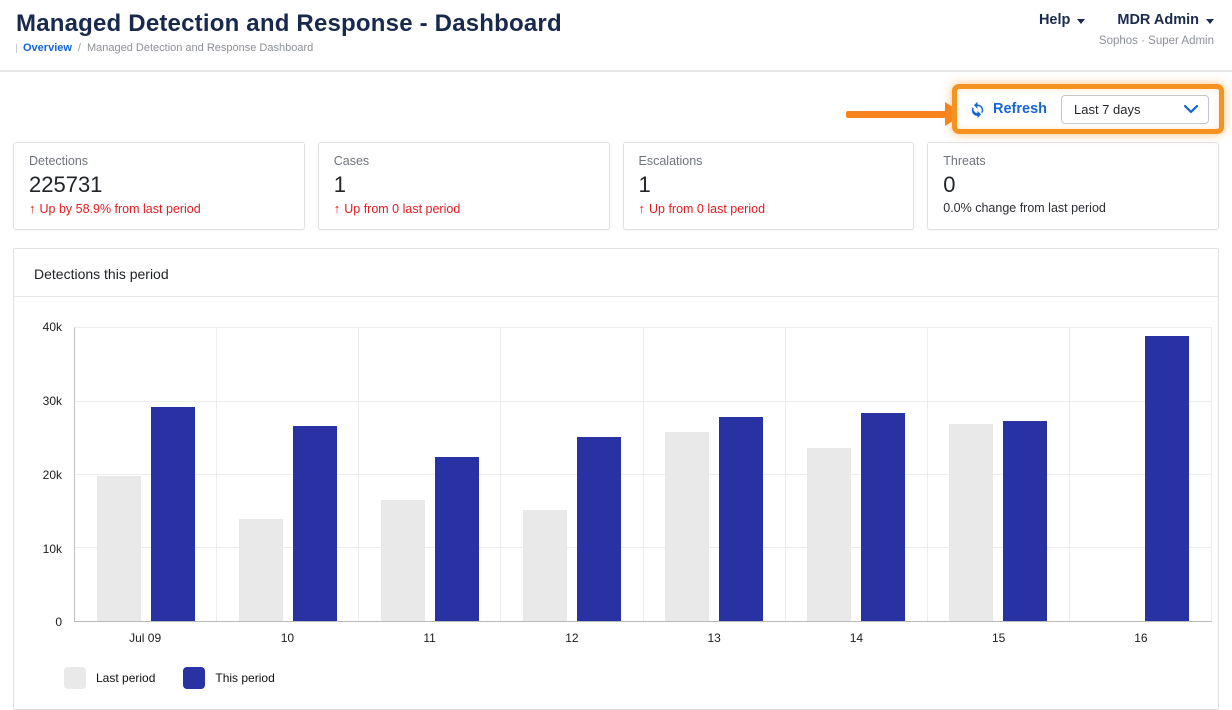 The image size is (1232, 710). What do you see at coordinates (964, 161) in the screenshot?
I see `stat-label: Threats` at bounding box center [964, 161].